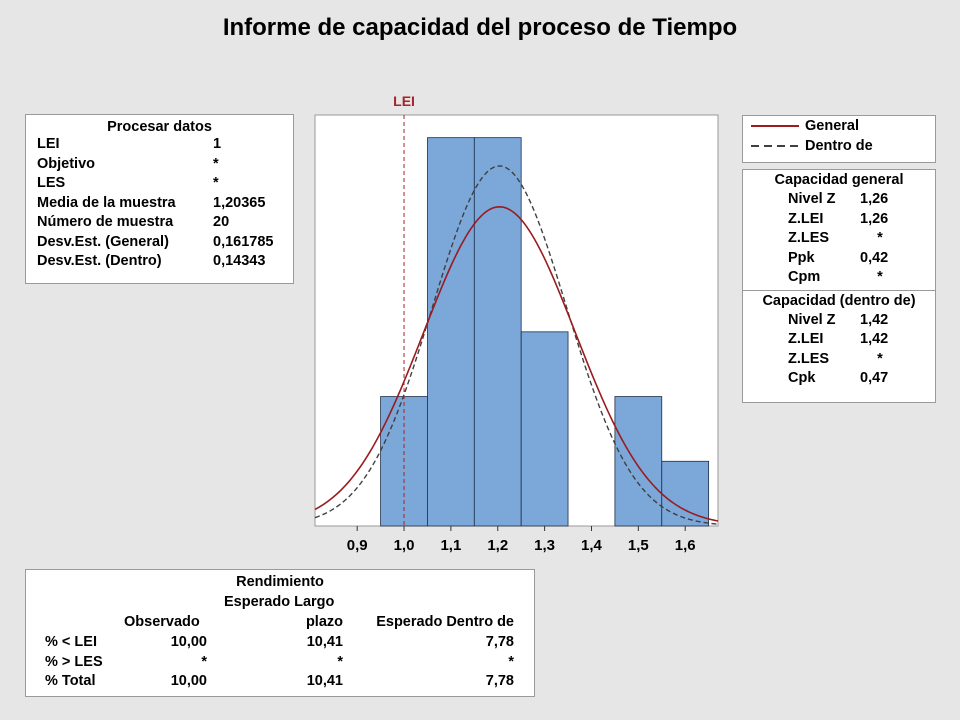 This screenshot has width=960, height=720. I want to click on process-row: Media de la muestra 1,20365, so click(155, 204).